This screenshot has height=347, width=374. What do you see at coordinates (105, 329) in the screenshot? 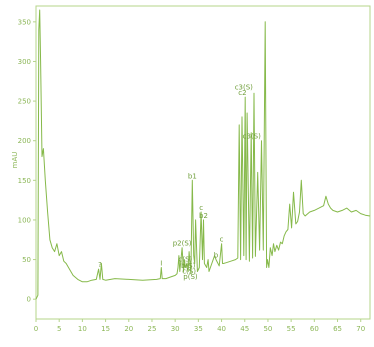
I see `x-tick-label: 15` at bounding box center [105, 329].